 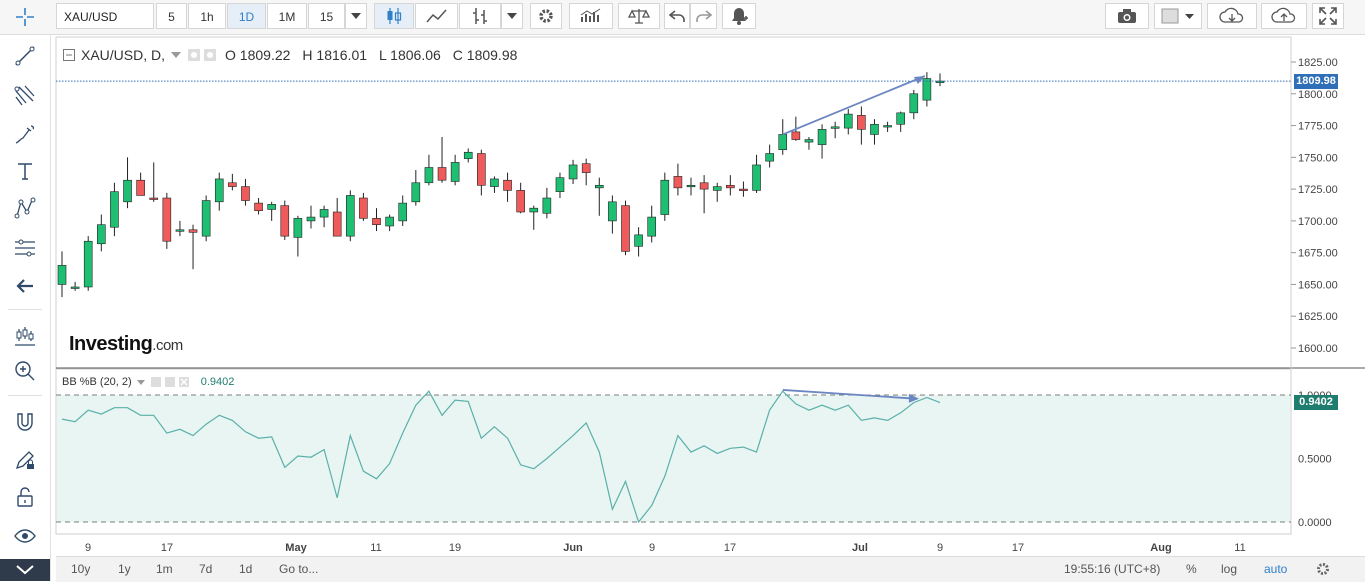 What do you see at coordinates (1191, 569) in the screenshot?
I see `percent-scale-toggle: %` at bounding box center [1191, 569].